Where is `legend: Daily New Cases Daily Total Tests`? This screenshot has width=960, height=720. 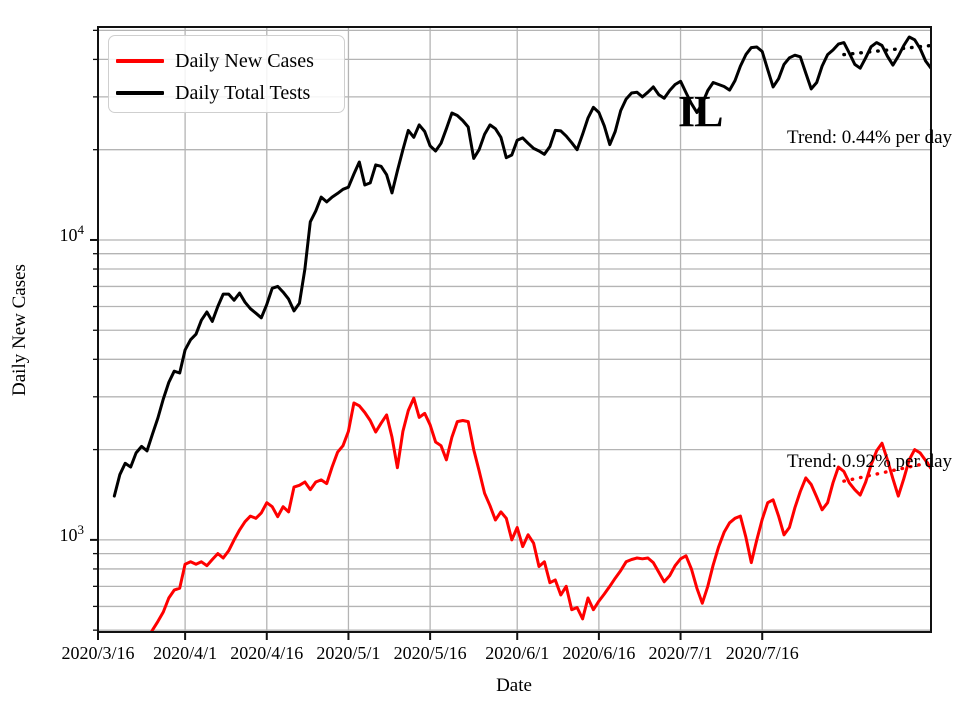
legend: Daily New Cases Daily Total Tests is located at coordinates (226, 74).